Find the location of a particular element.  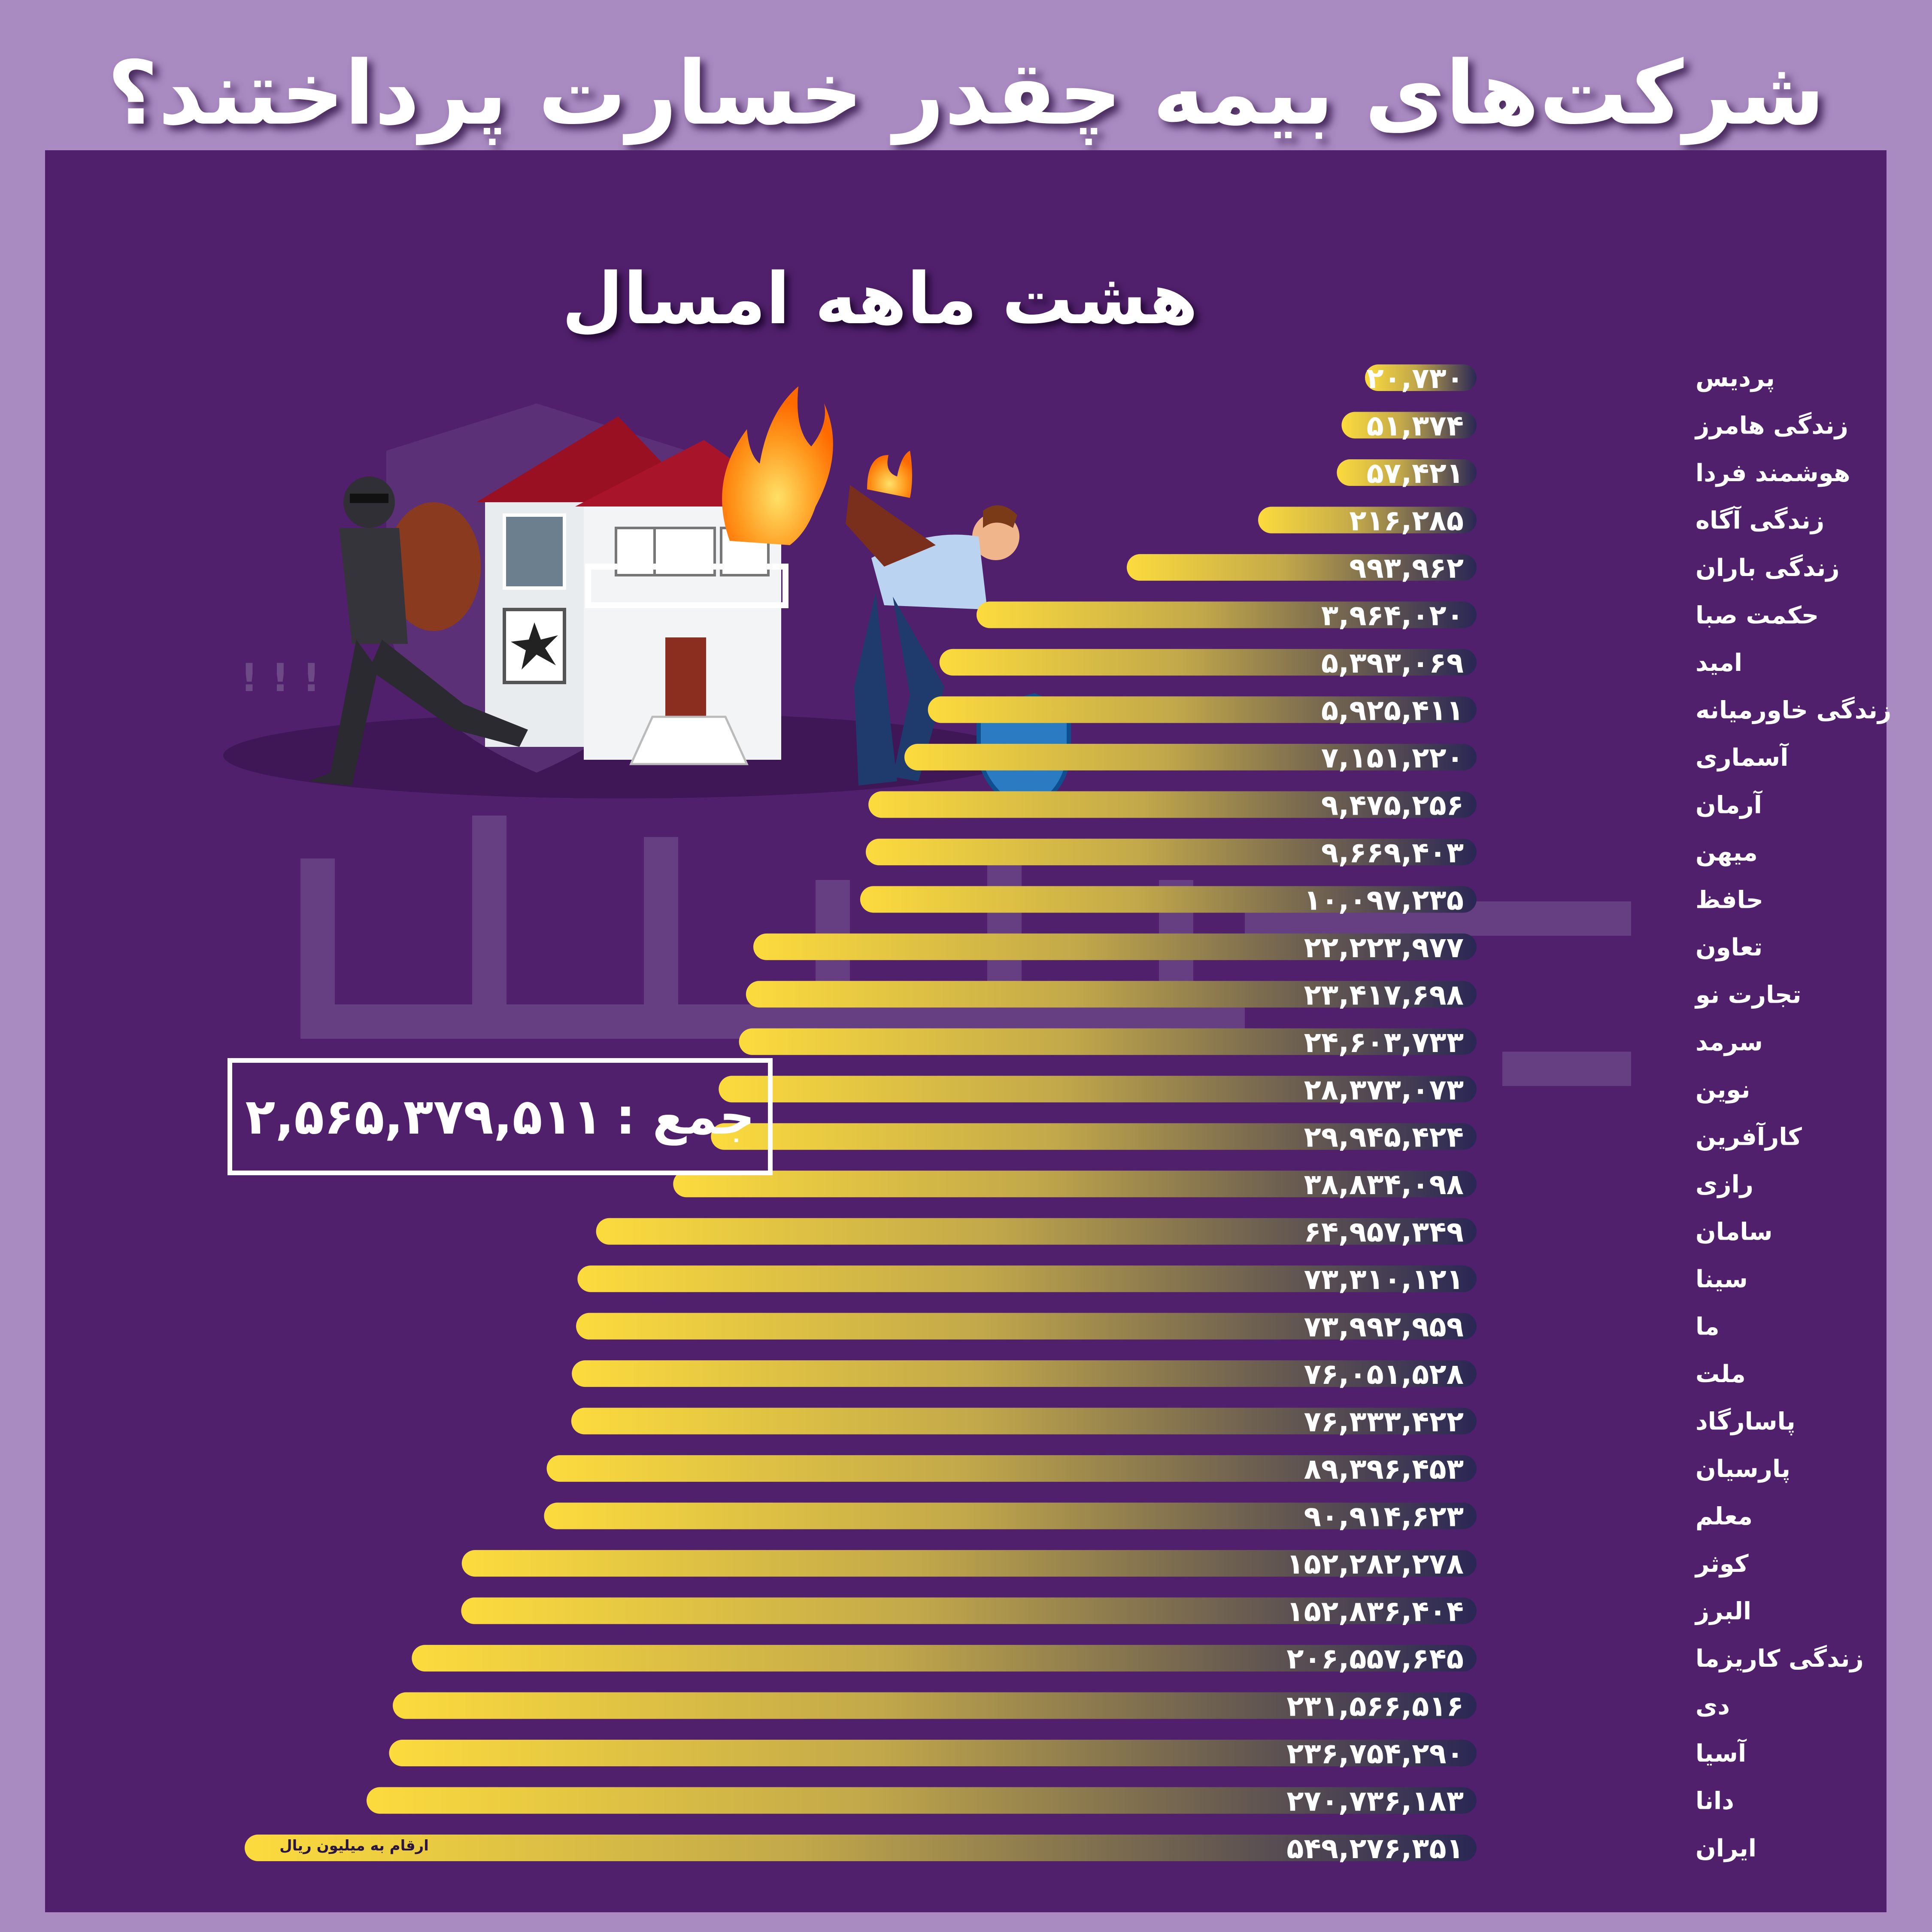

bar-value-label: ۲۴,۶۰۳,۷۳۳ is located at coordinates (1384, 1042).